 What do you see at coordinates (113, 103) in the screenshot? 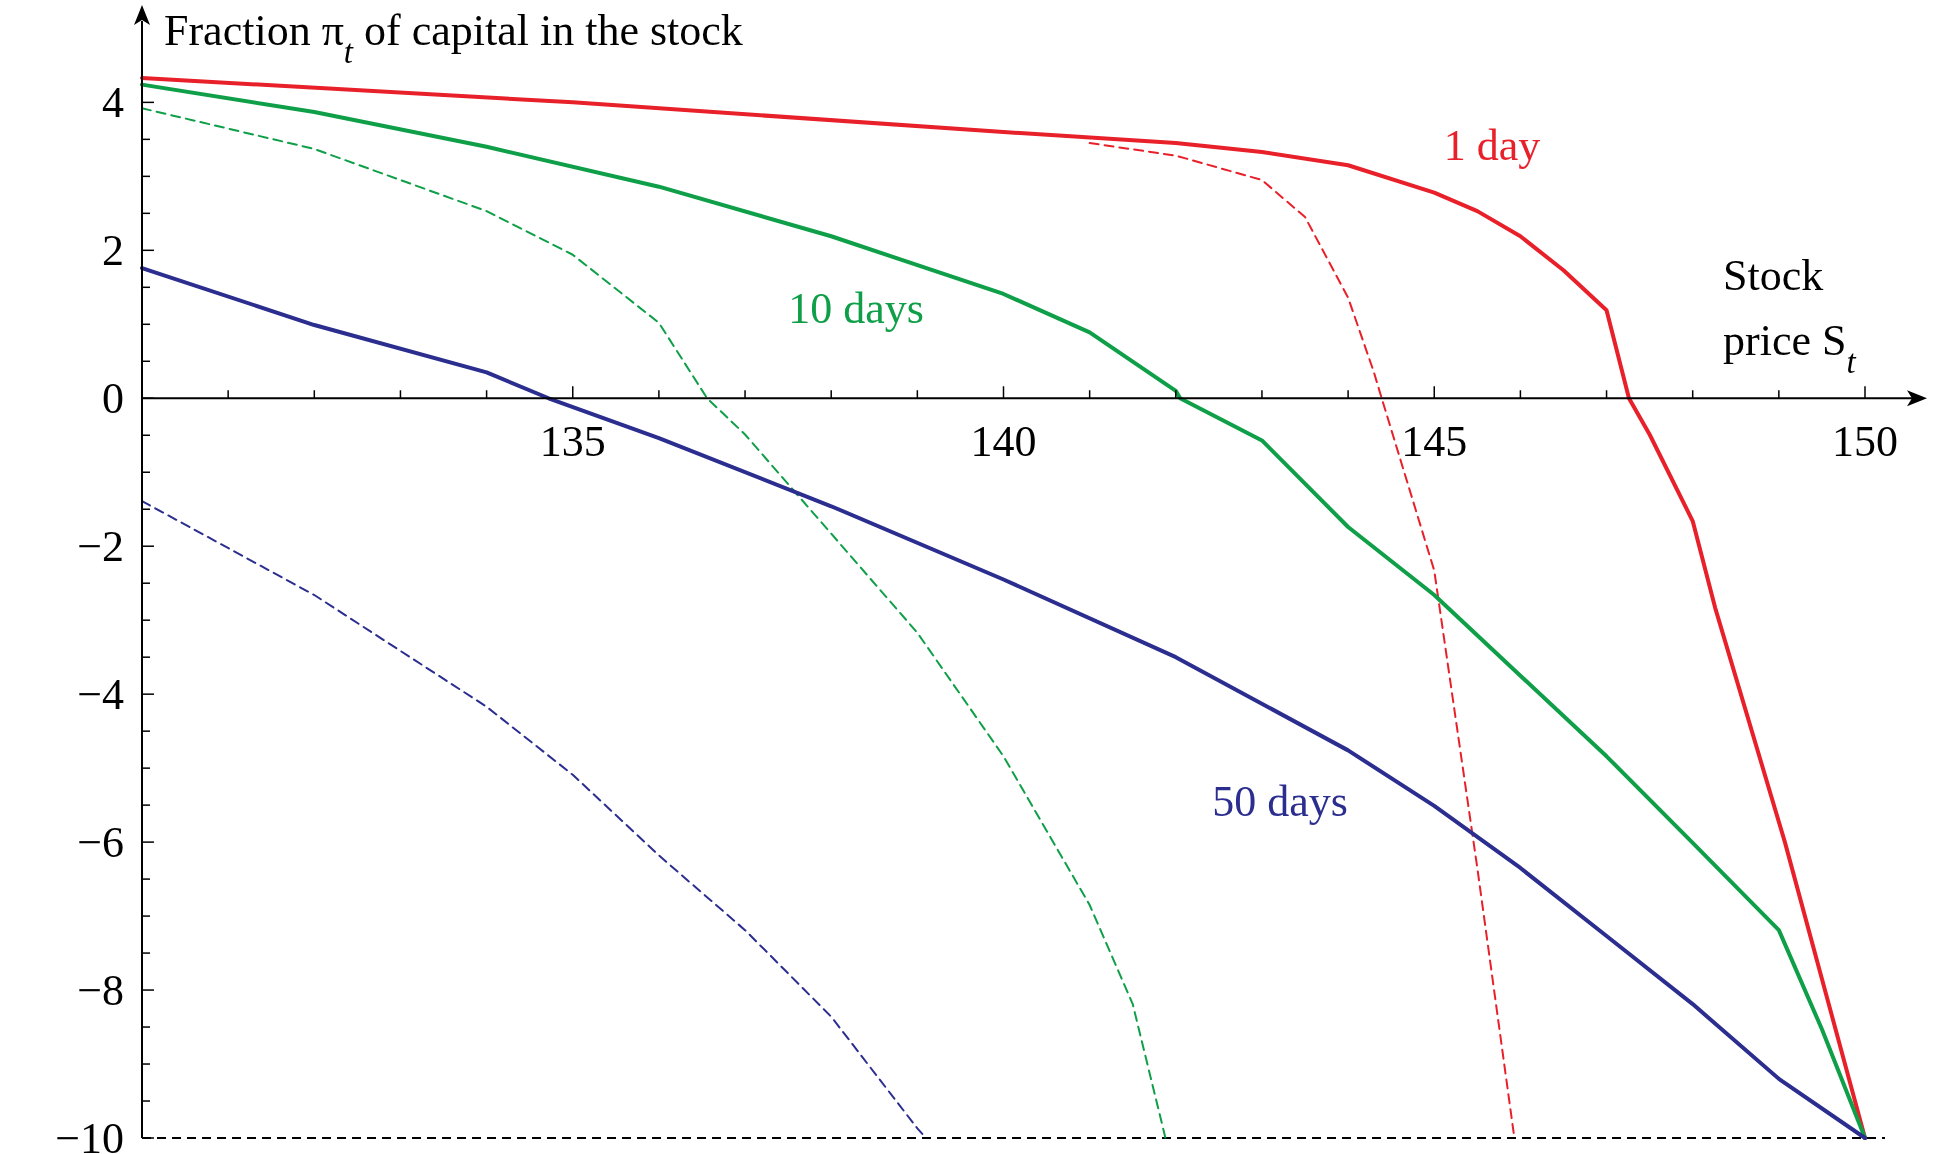
I see `y-tick-label: 4` at bounding box center [113, 103].